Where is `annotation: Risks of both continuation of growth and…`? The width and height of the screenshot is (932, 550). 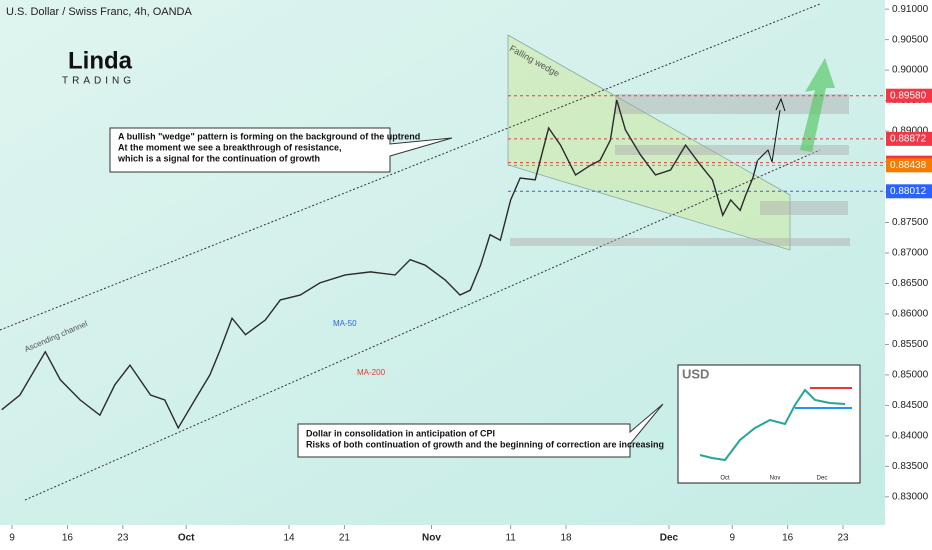
annotation: Risks of both continuation of growth and… is located at coordinates (485, 444).